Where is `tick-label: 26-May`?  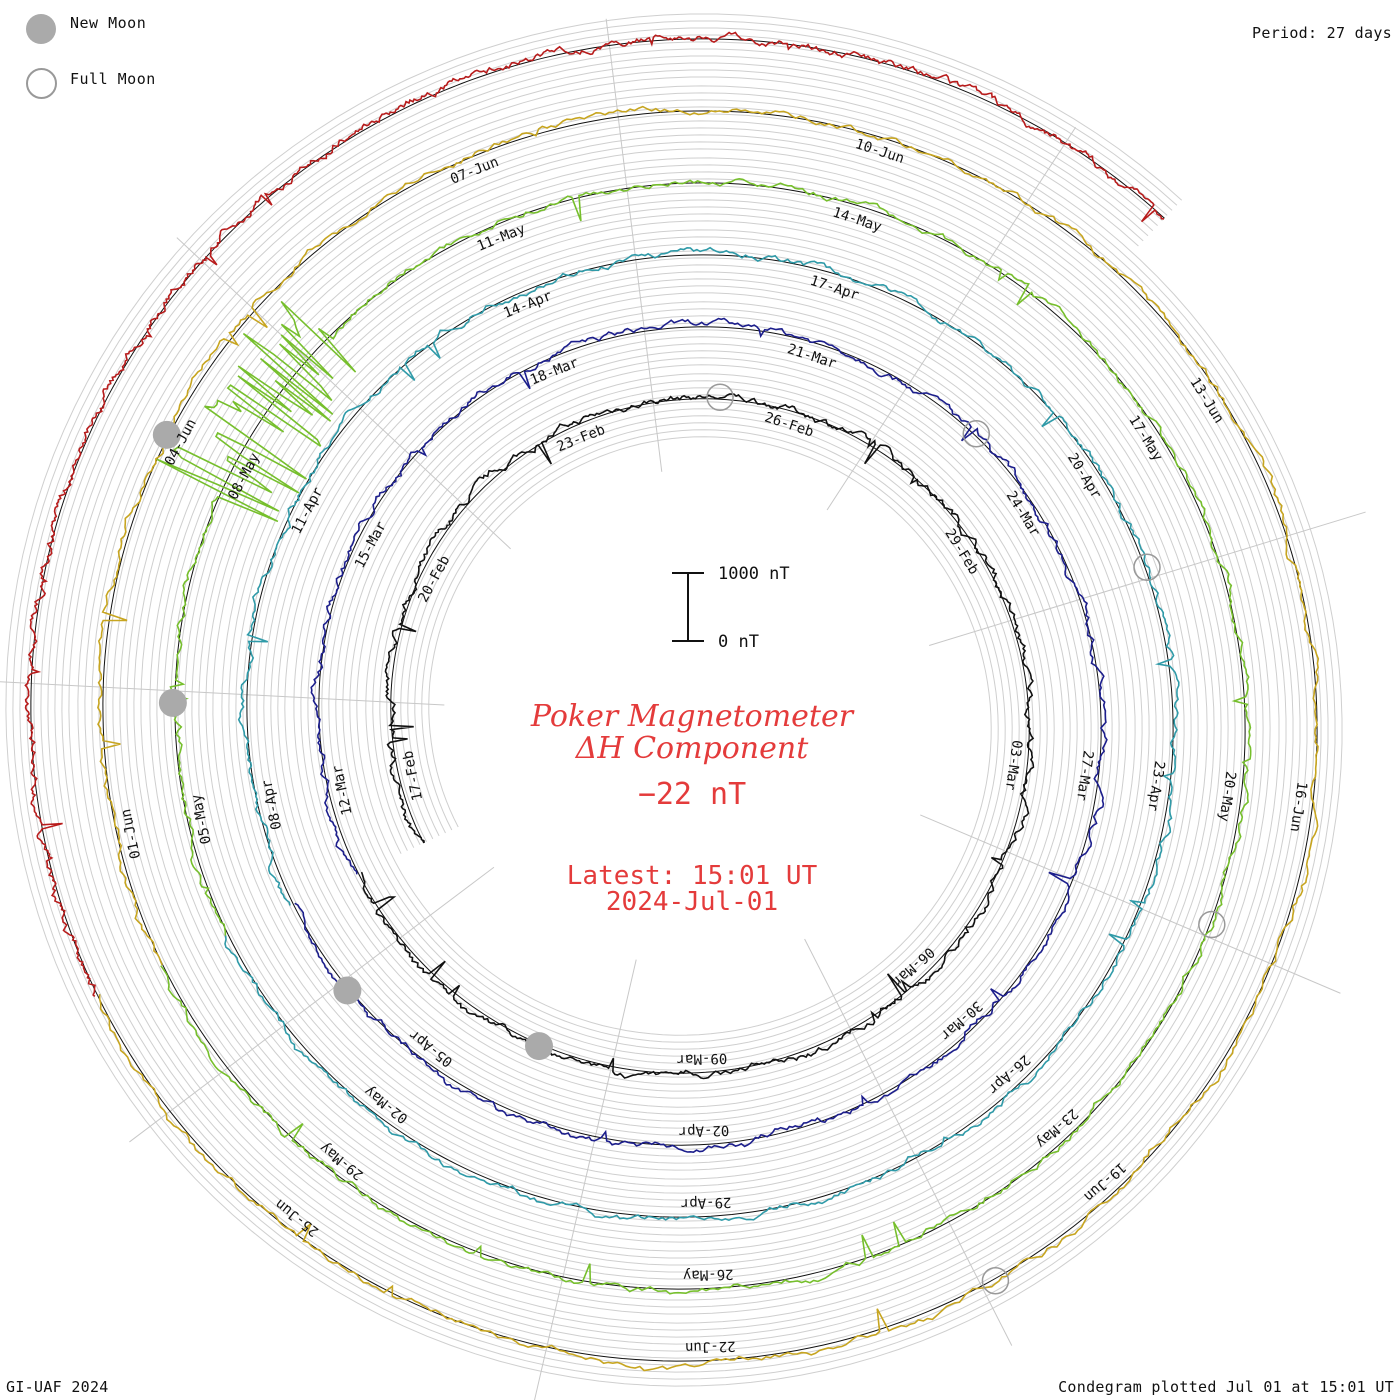 tick-label: 26-May is located at coordinates (708, 1274).